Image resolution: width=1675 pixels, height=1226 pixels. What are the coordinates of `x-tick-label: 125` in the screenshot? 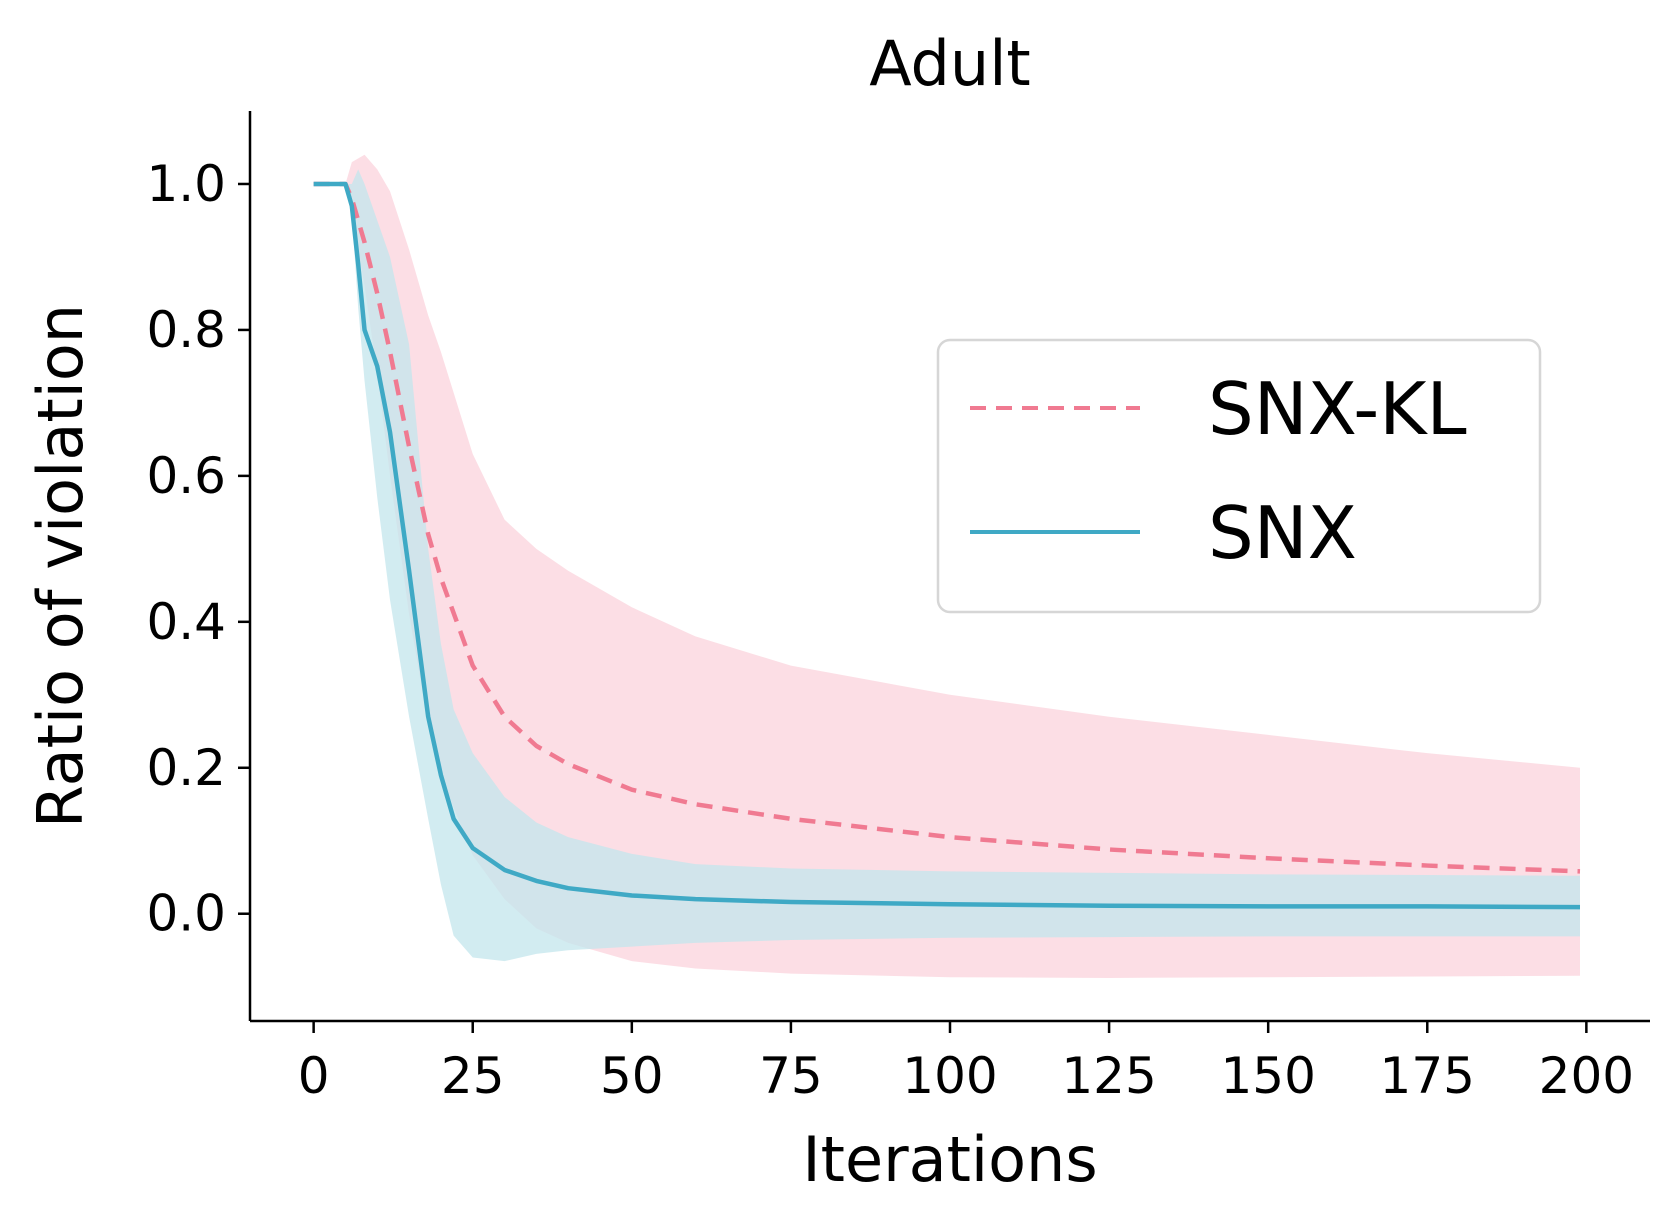 It's located at (1108, 1076).